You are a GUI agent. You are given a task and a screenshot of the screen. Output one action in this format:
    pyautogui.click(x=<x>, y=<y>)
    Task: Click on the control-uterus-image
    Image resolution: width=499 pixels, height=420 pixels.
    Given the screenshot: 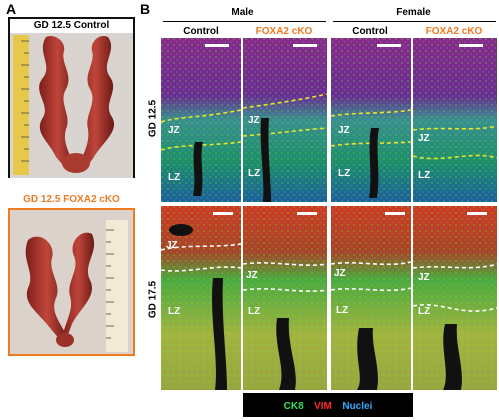 What is the action you would take?
    pyautogui.click(x=71, y=105)
    